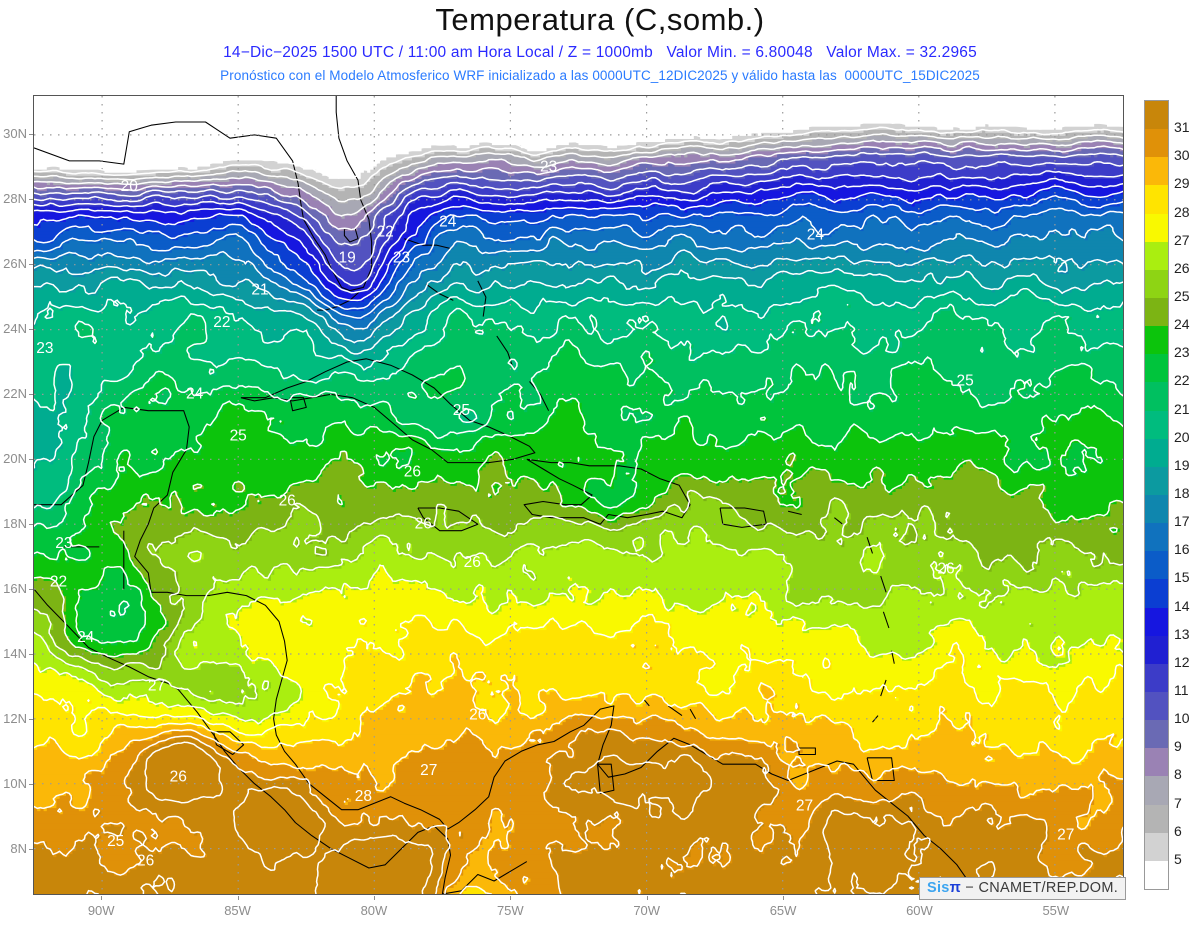  What do you see at coordinates (1182, 296) in the screenshot?
I see `colorbar-tick-label: 25` at bounding box center [1182, 296].